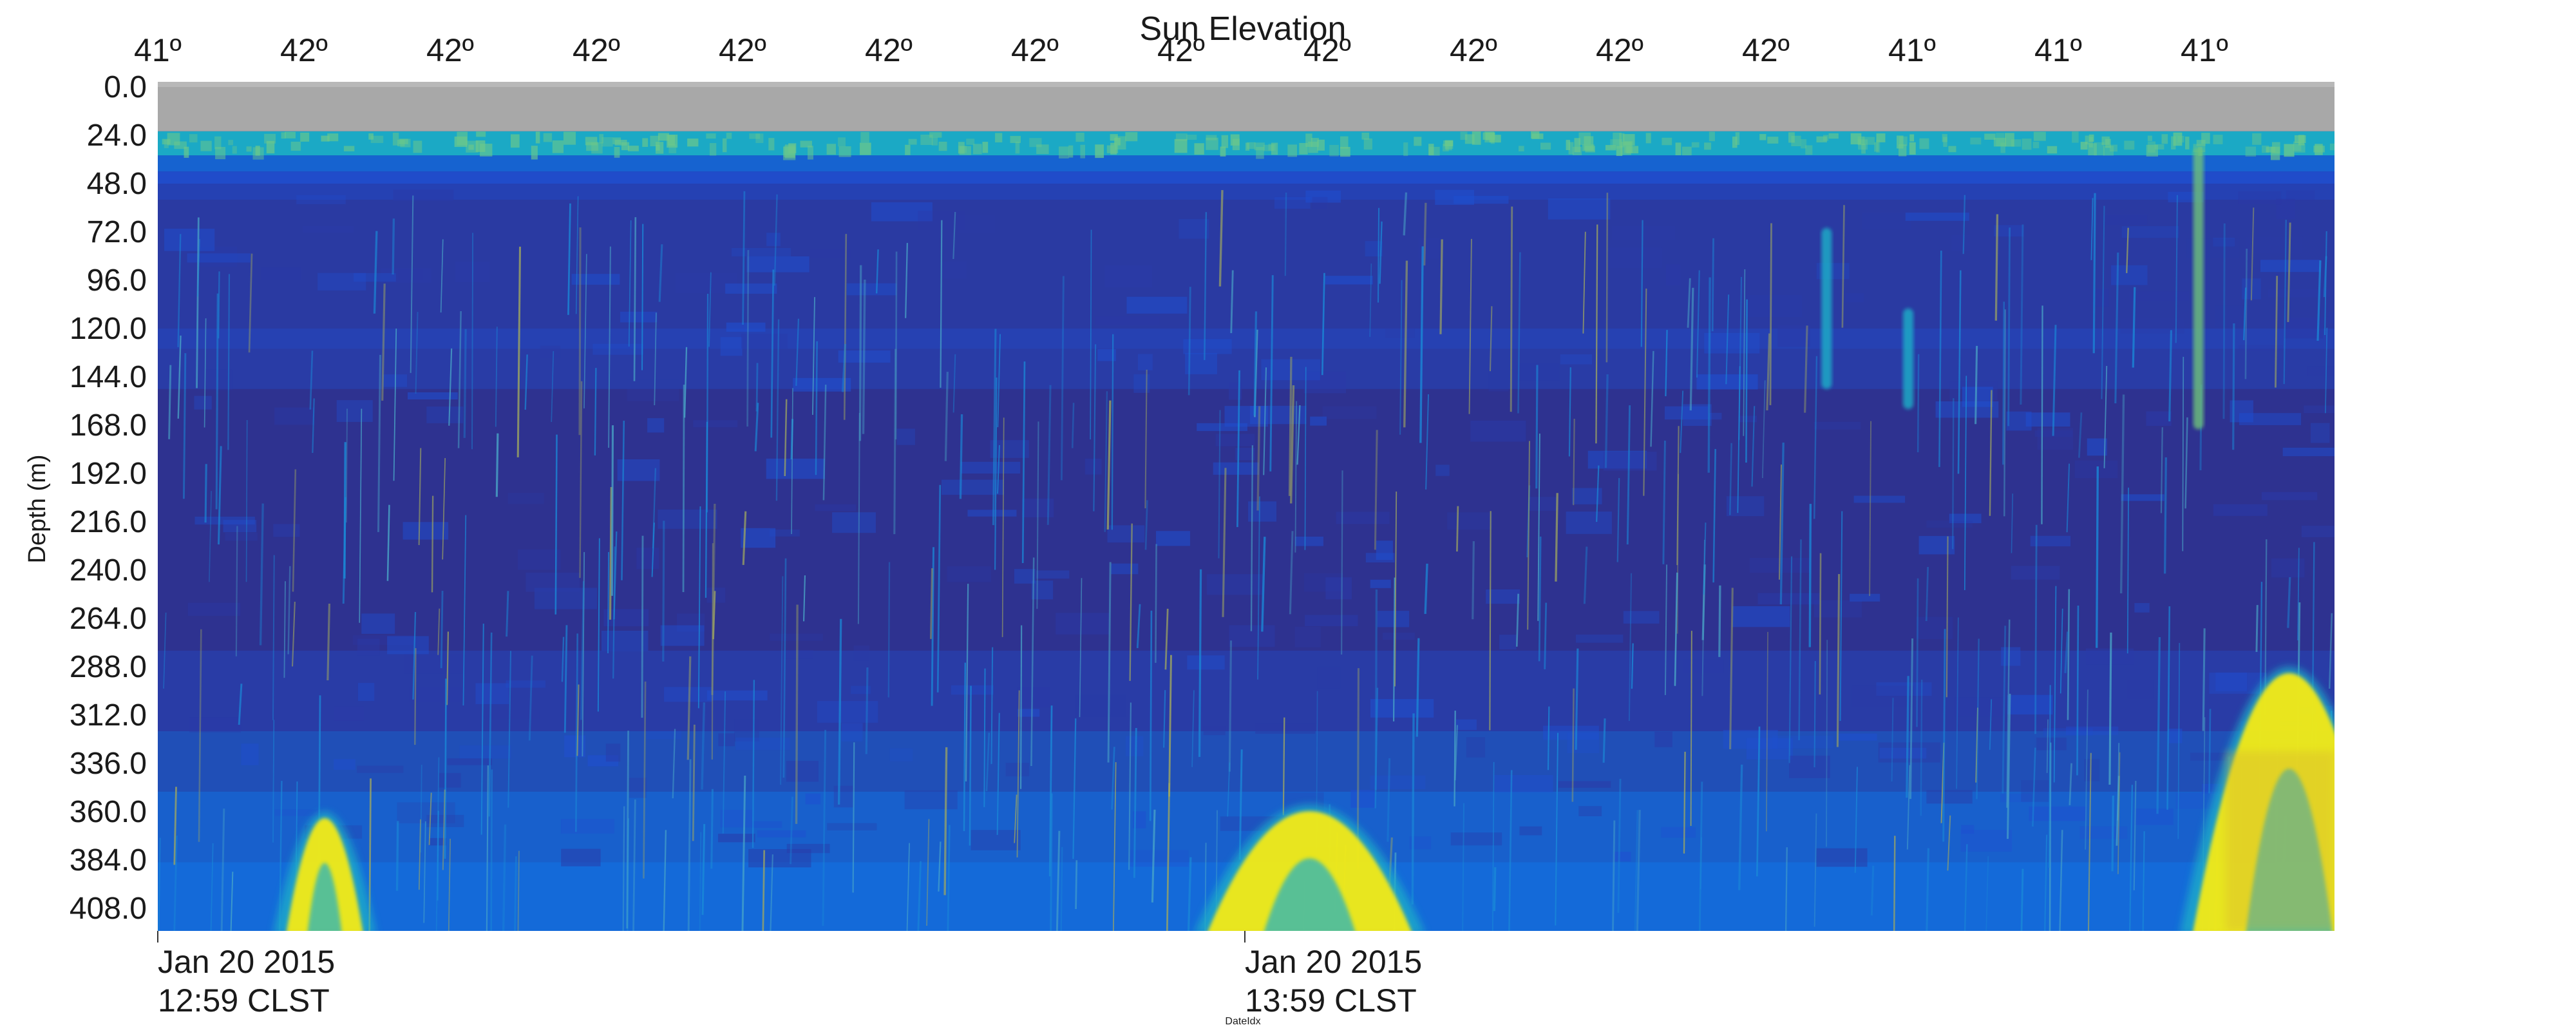 The image size is (2576, 1034). Describe the element at coordinates (108, 474) in the screenshot. I see `depth-tick-label: 192.0` at that location.